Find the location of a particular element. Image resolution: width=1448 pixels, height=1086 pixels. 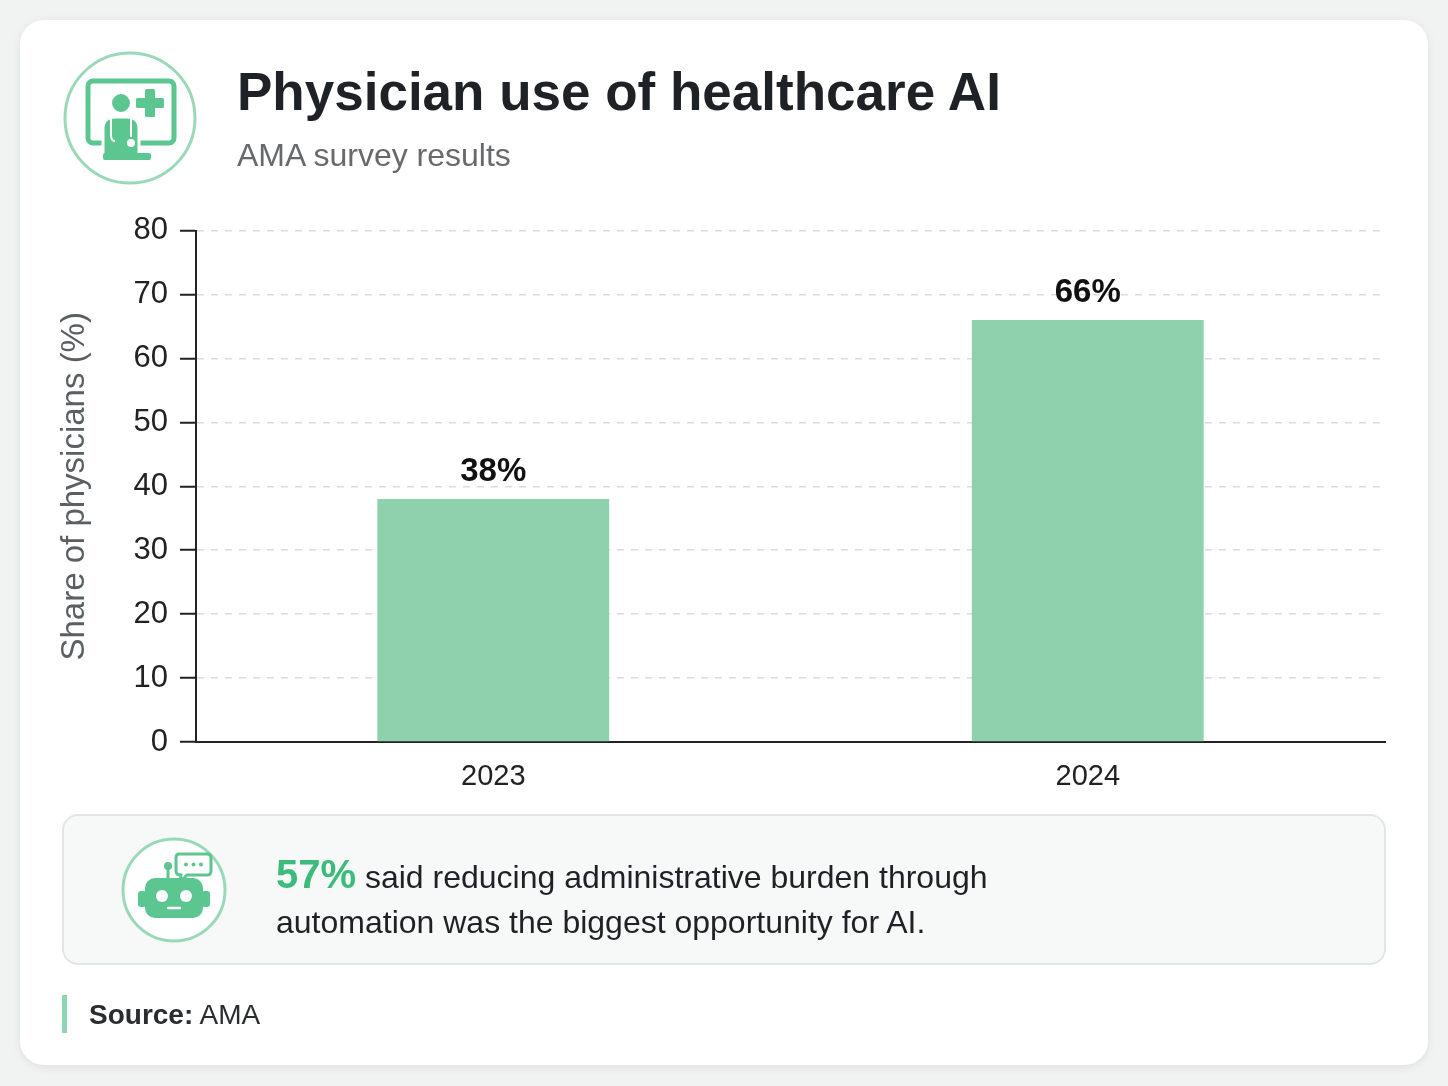

callout-panel: 57% said reducing administrative burden through automation was the biggest opportunity for AI. is located at coordinates (724, 889).